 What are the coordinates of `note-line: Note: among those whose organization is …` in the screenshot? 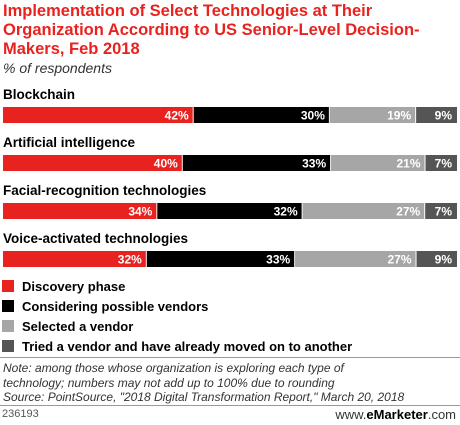 It's located at (173, 368).